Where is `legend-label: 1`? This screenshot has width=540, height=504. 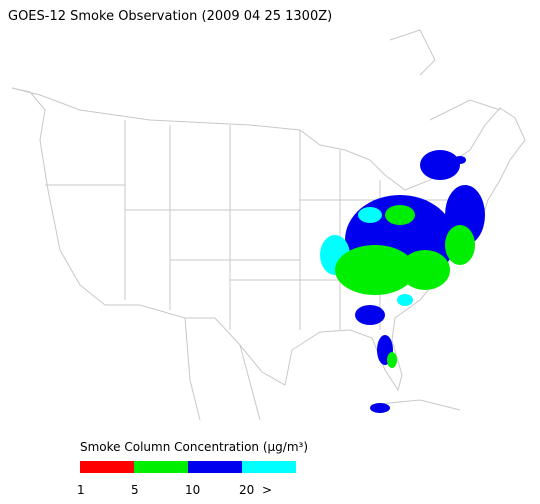
legend-label: 1 is located at coordinates (81, 490).